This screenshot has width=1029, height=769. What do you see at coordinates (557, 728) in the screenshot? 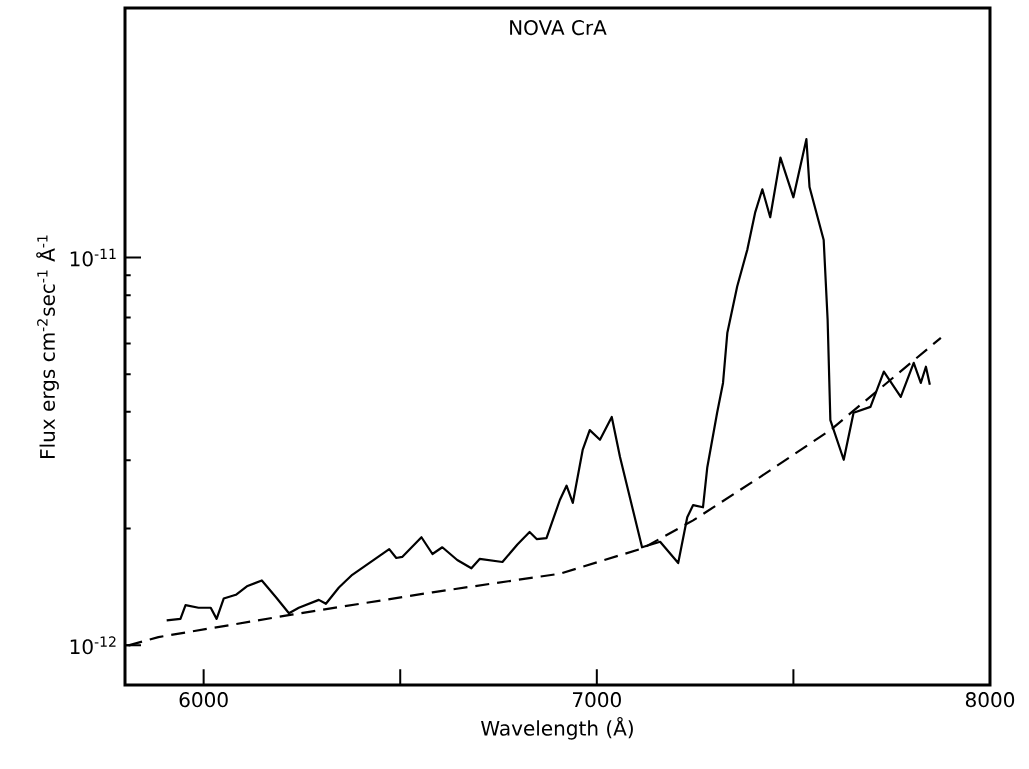
I see `x-axis-title: Wavelength (Å)` at bounding box center [557, 728].